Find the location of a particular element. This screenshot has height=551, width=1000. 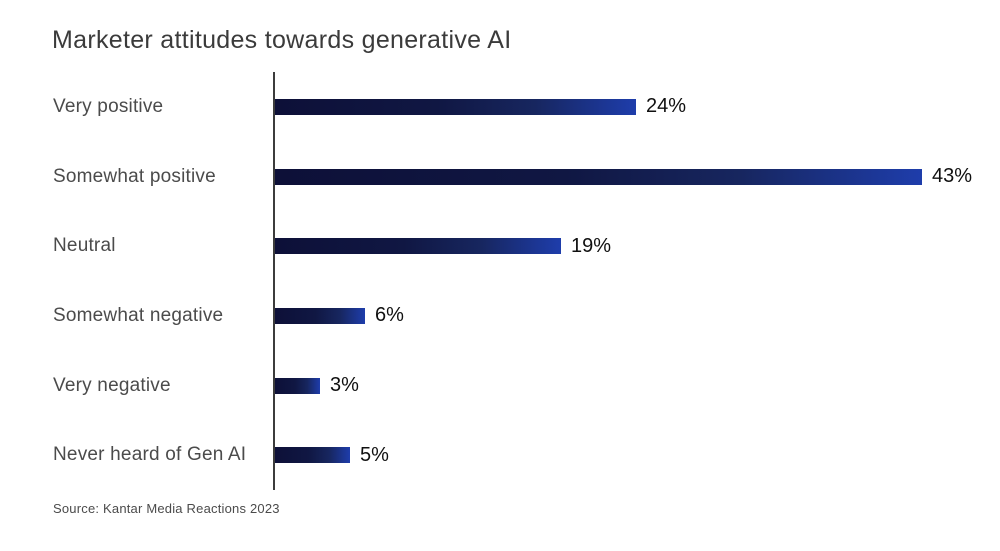

chart-row: Somewhat negative 6% is located at coordinates (500, 316).